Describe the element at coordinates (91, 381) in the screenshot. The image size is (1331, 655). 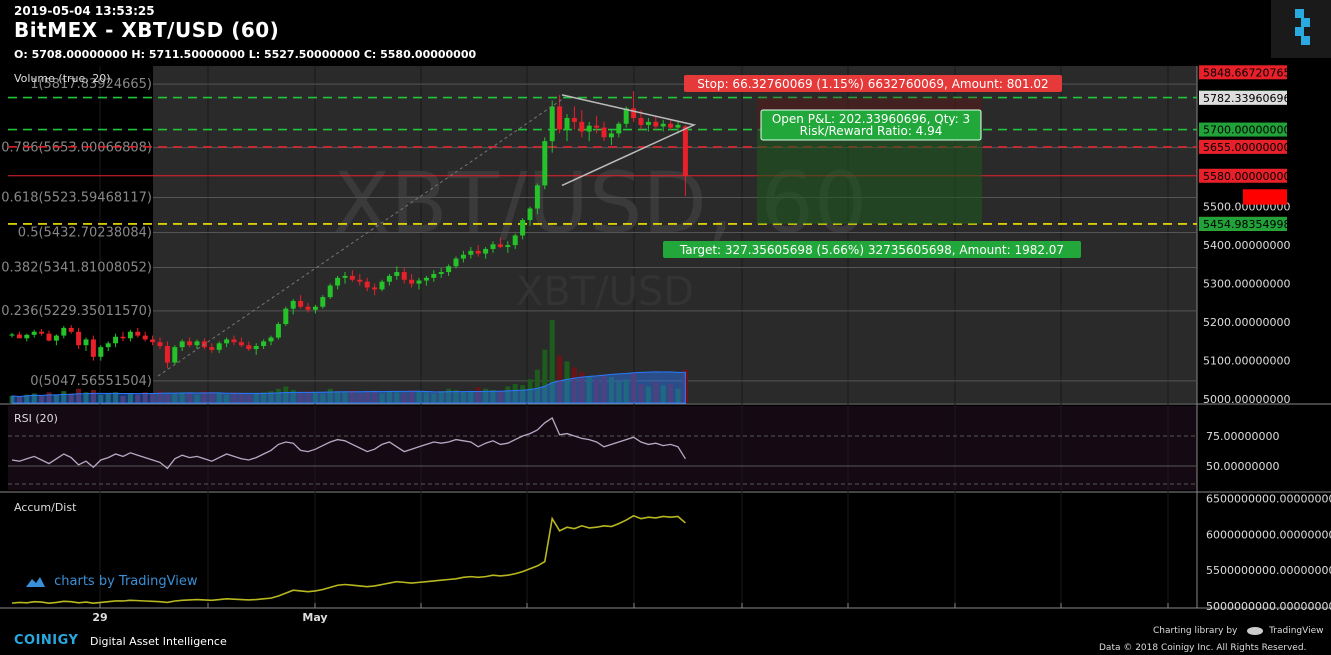
I see `fib-level-label: 0(5047.56551504)` at that location.